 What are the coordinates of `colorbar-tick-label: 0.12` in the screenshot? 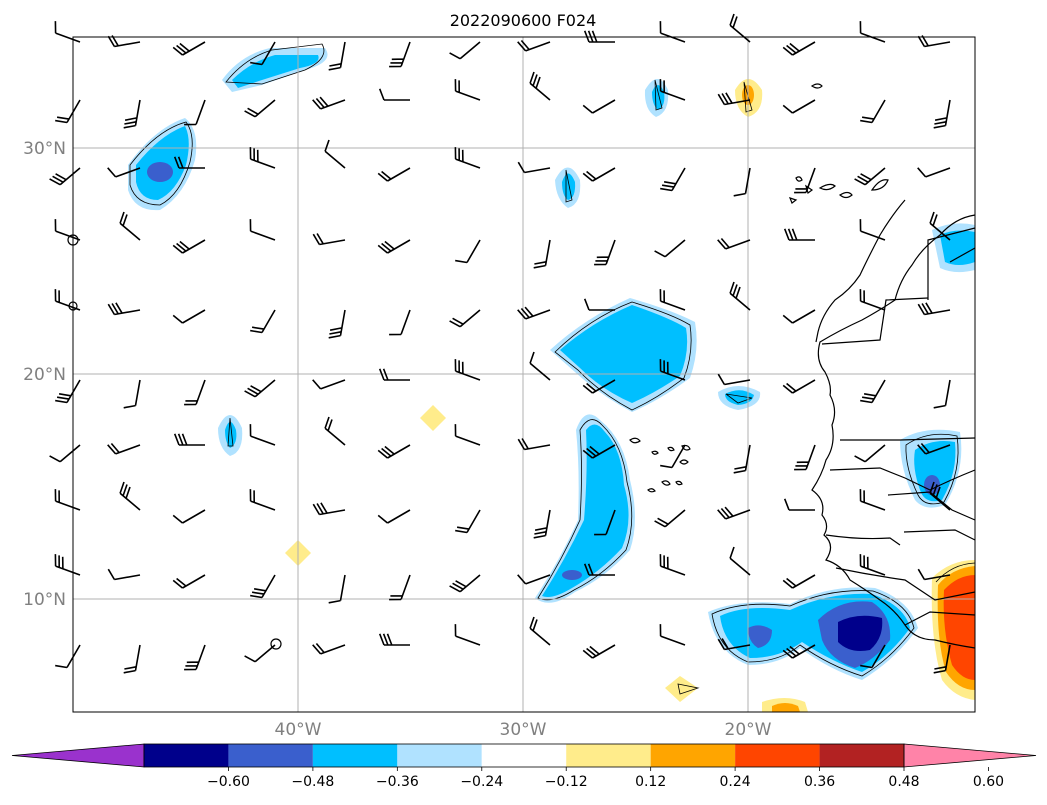 It's located at (650, 782).